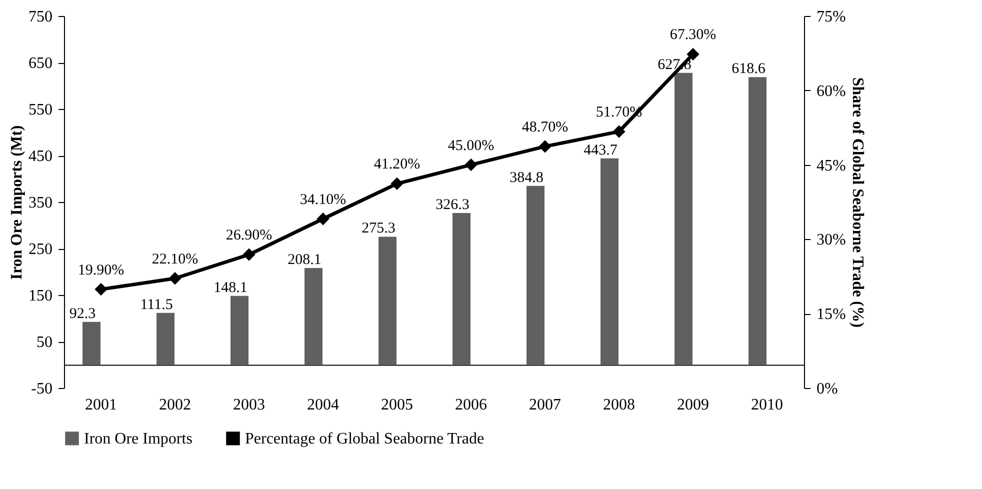 This screenshot has height=489, width=982. What do you see at coordinates (827, 389) in the screenshot?
I see `y2-tick-label: 0%` at bounding box center [827, 389].